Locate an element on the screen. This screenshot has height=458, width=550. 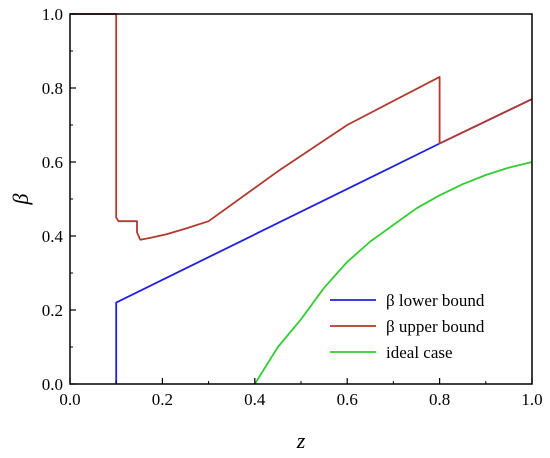
x-tick-label: 0.4 is located at coordinates (255, 399).